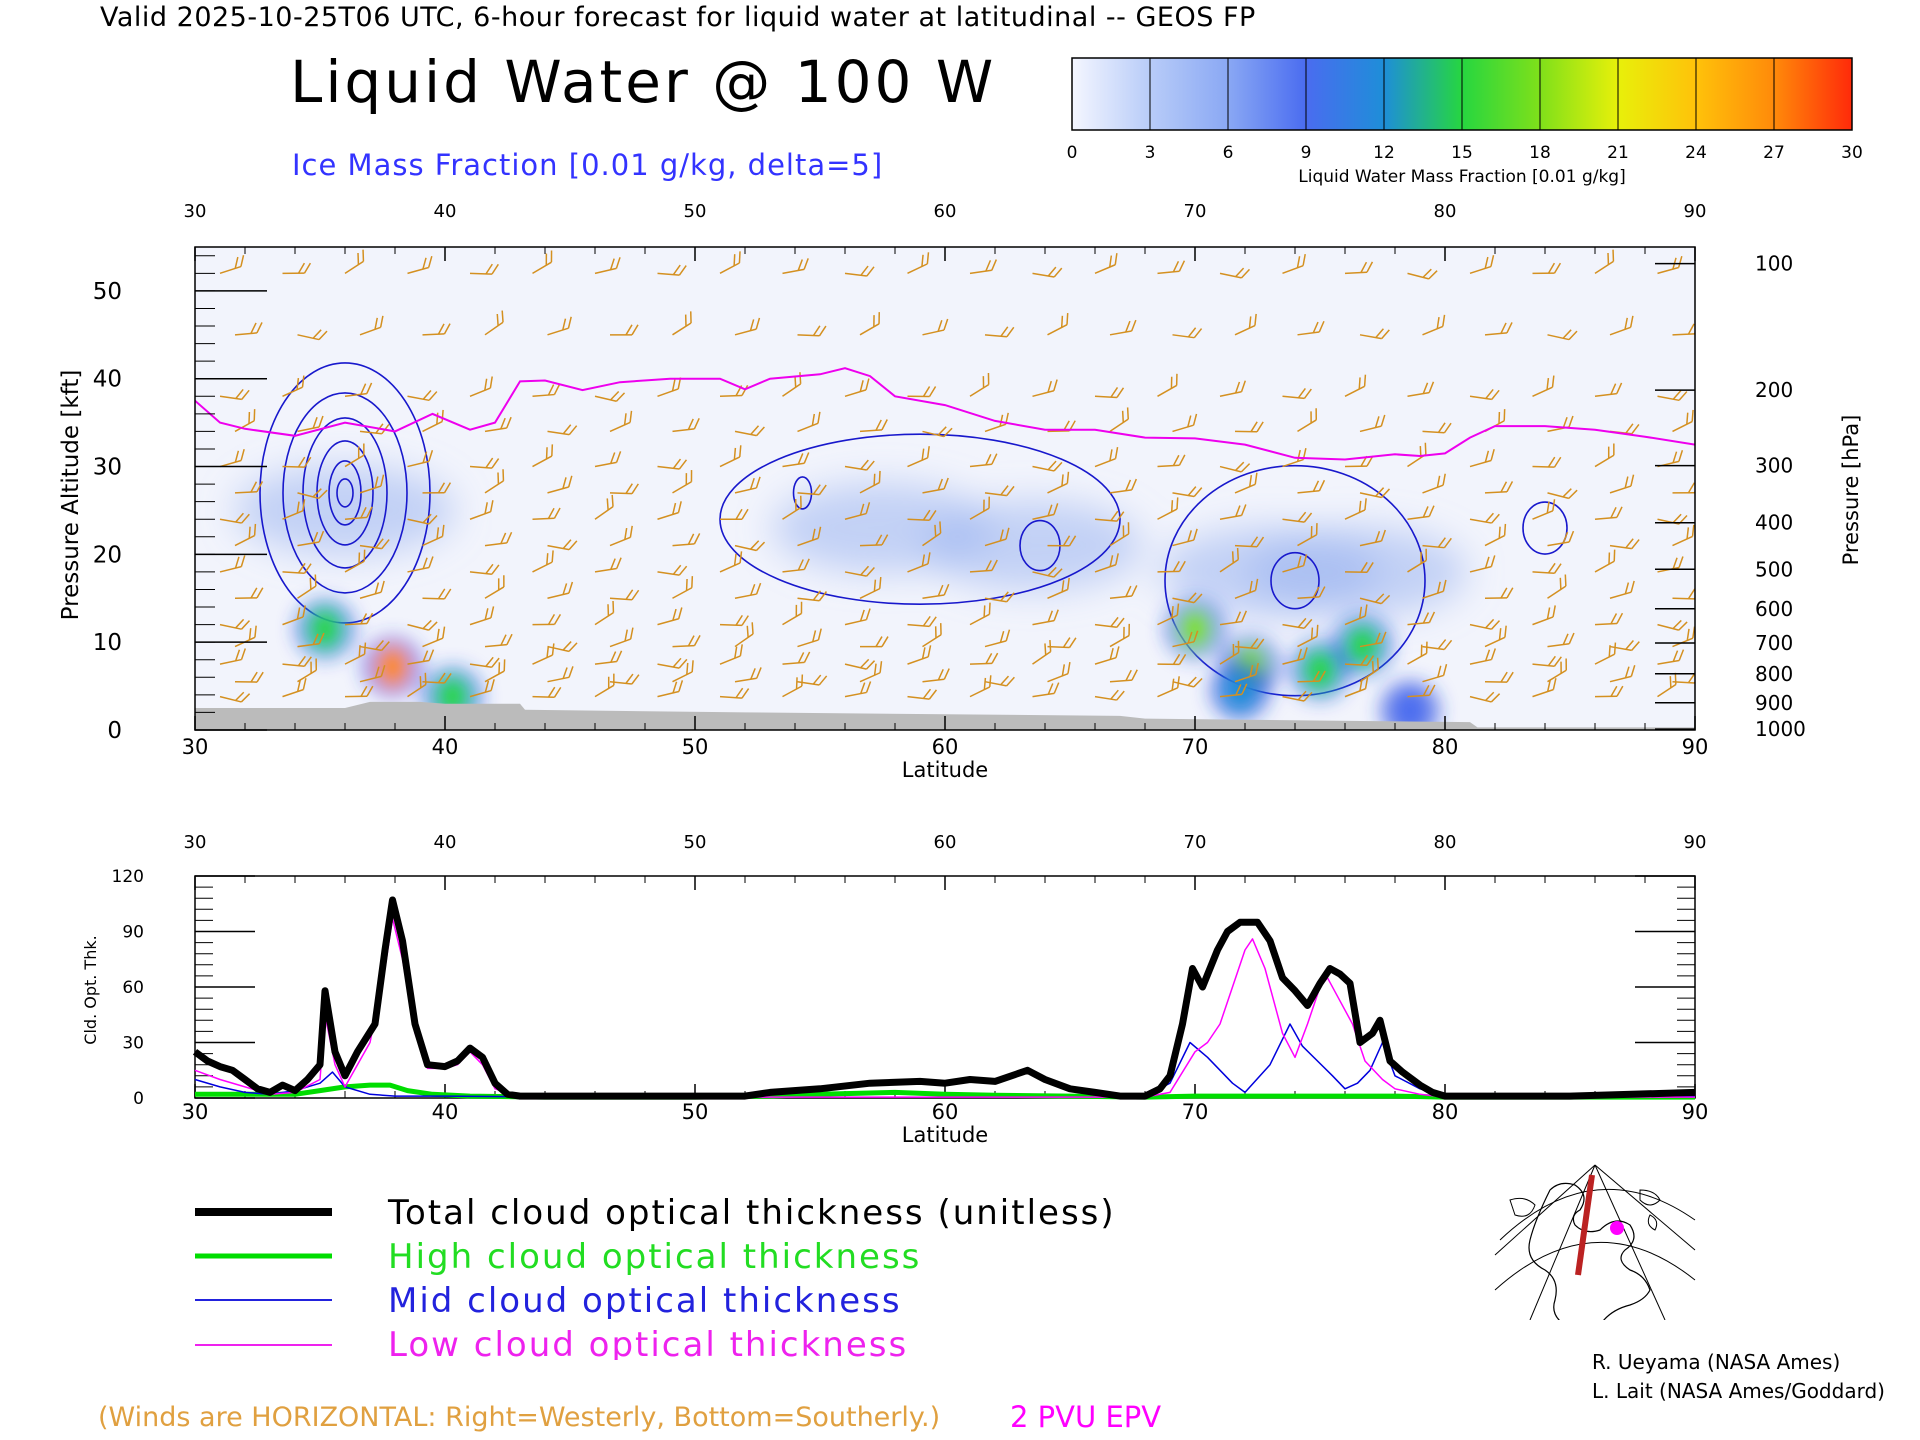  Describe the element at coordinates (1445, 1112) in the screenshot. I see `optical-thickness-bottom-tick: 80` at that location.